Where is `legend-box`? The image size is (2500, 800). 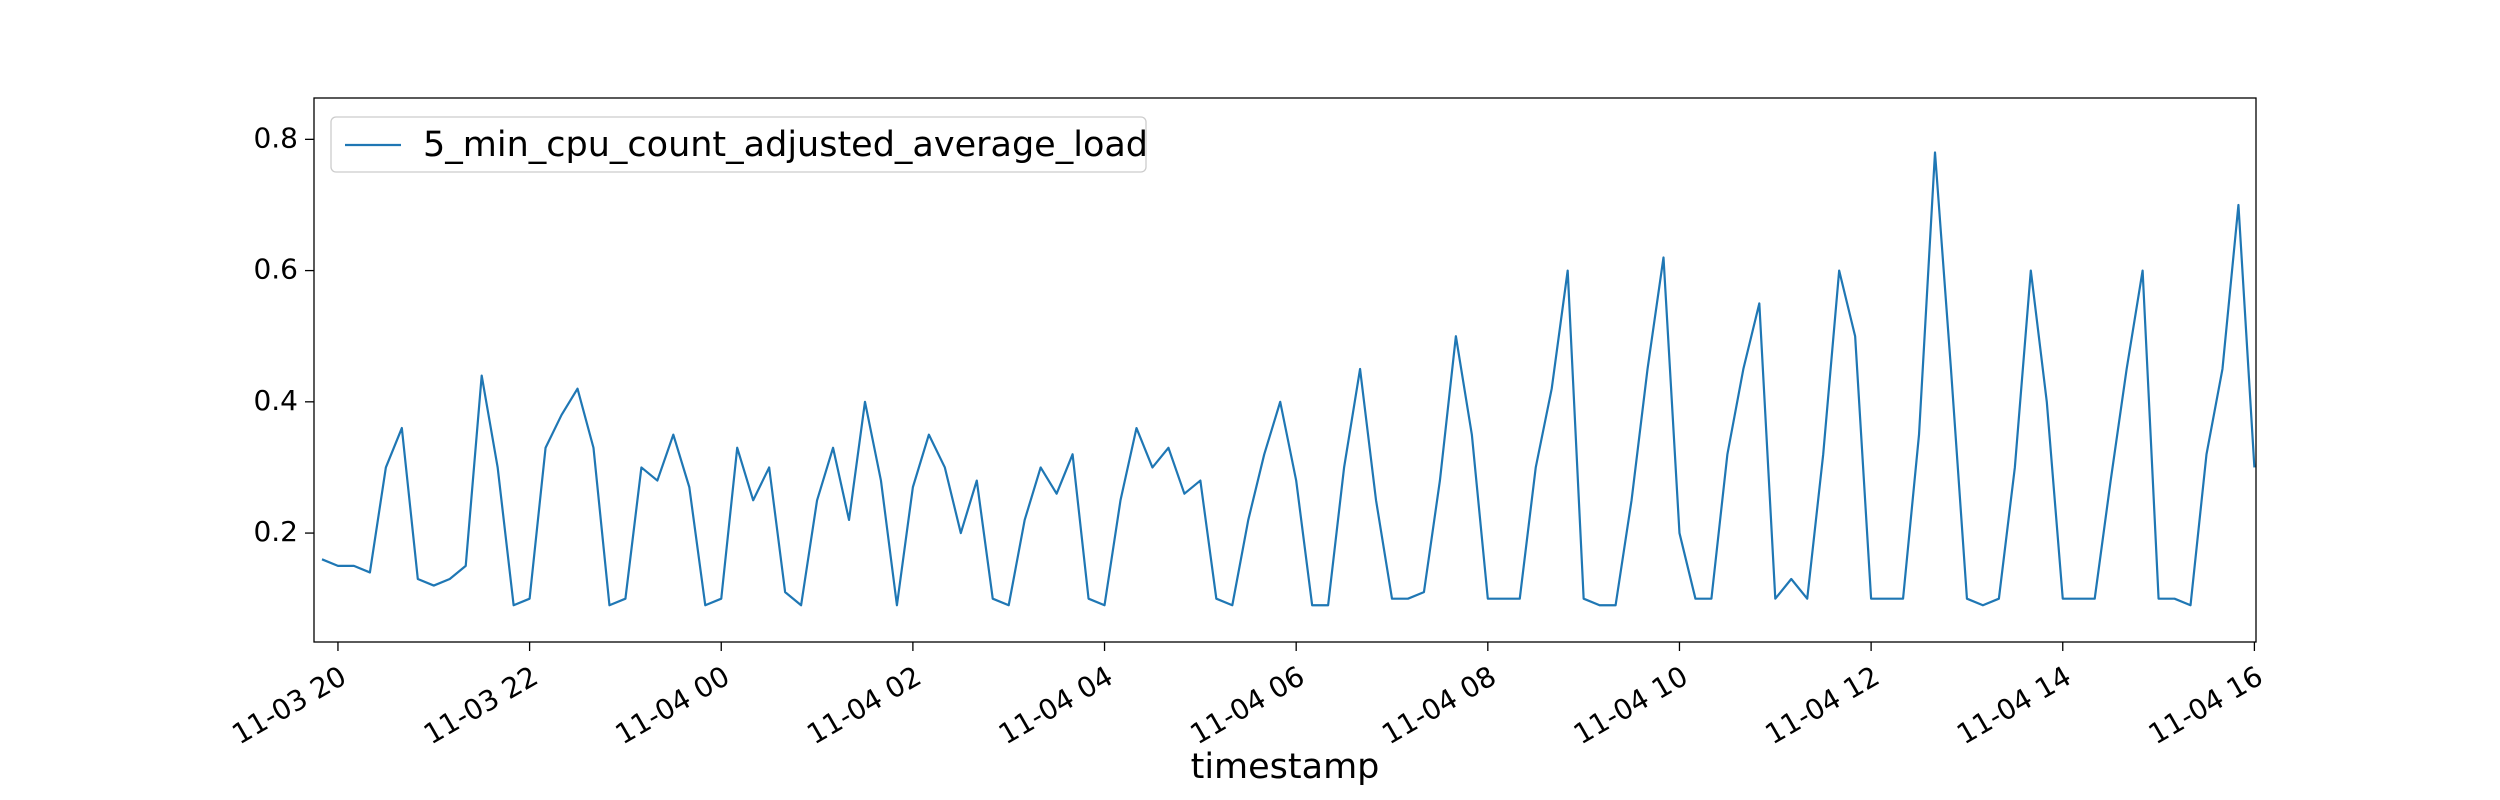 legend-box is located at coordinates (738, 144).